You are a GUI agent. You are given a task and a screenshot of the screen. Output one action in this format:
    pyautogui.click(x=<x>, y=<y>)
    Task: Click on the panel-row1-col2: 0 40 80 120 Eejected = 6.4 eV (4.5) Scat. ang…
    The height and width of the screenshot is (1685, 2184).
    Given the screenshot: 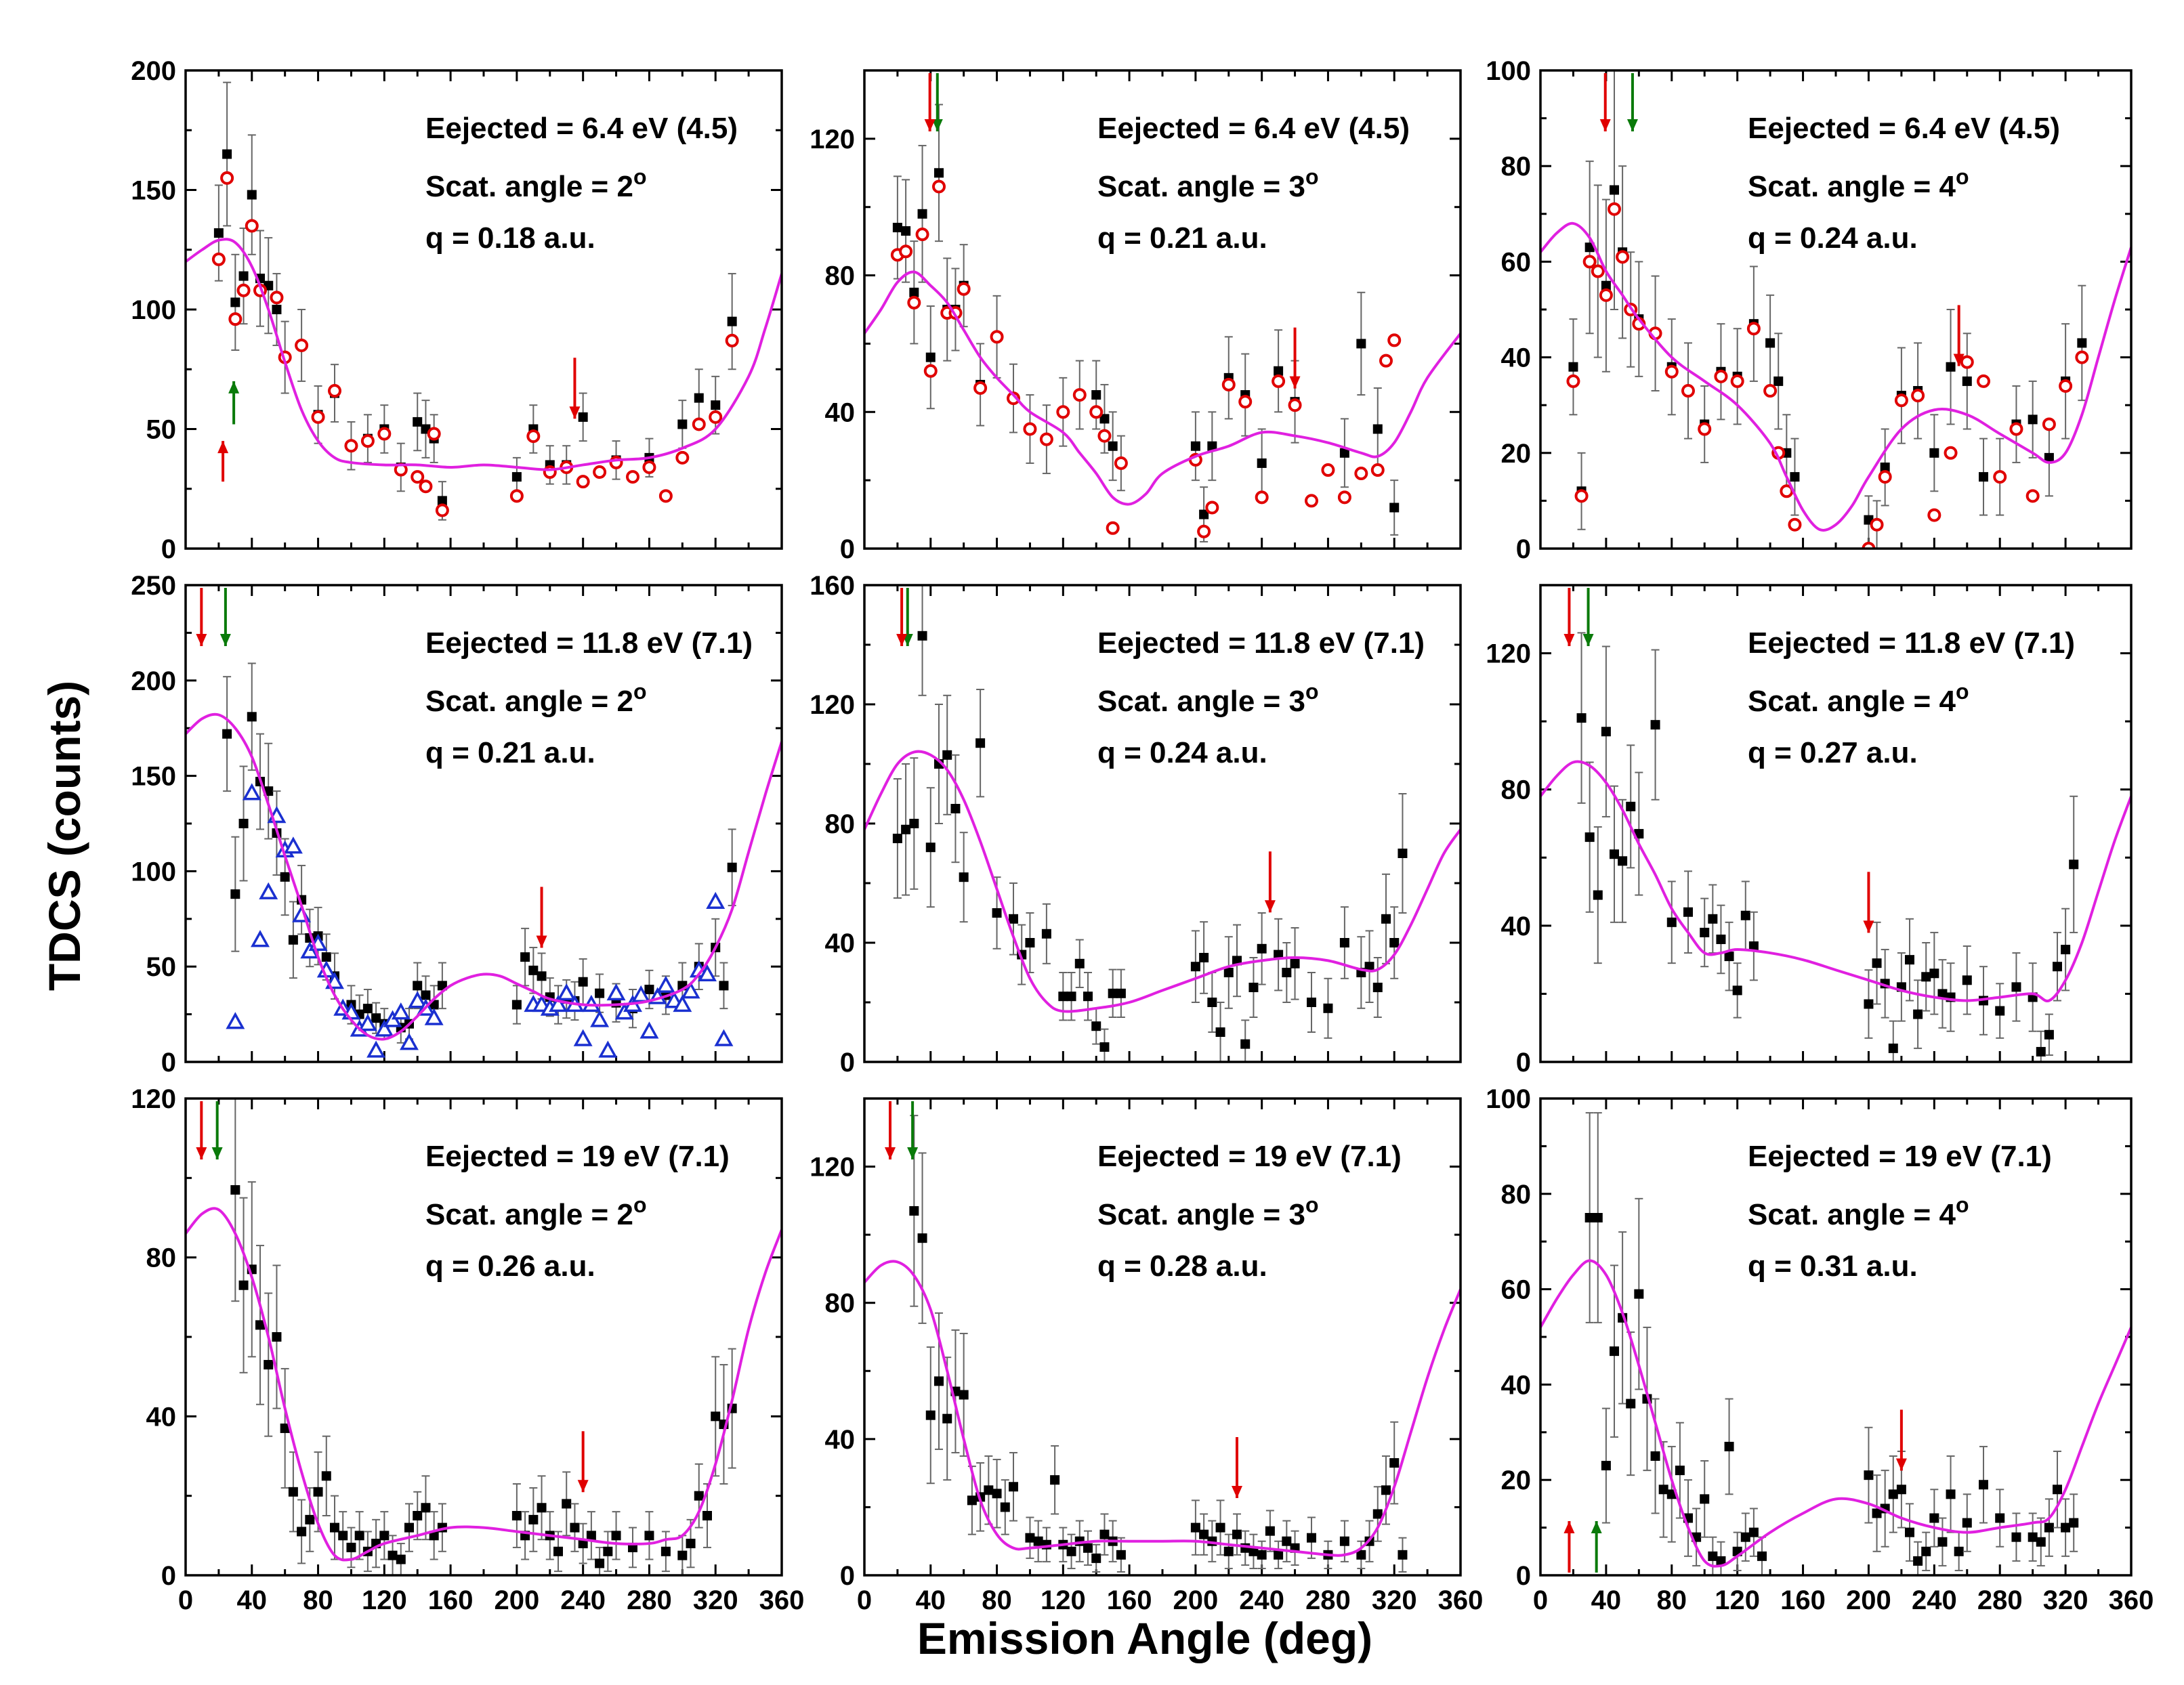 What is the action you would take?
    pyautogui.click(x=1136, y=316)
    